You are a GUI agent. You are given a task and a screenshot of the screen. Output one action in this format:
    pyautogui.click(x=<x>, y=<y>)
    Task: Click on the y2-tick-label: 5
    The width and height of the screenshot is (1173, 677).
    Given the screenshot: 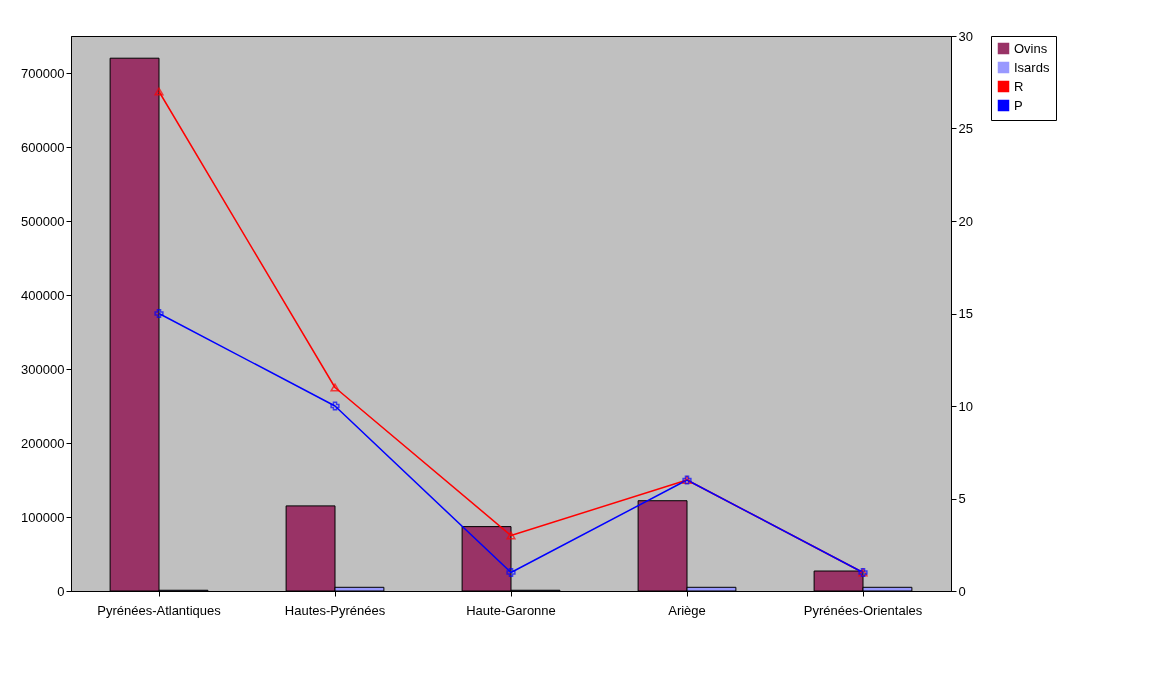 What is the action you would take?
    pyautogui.click(x=962, y=498)
    